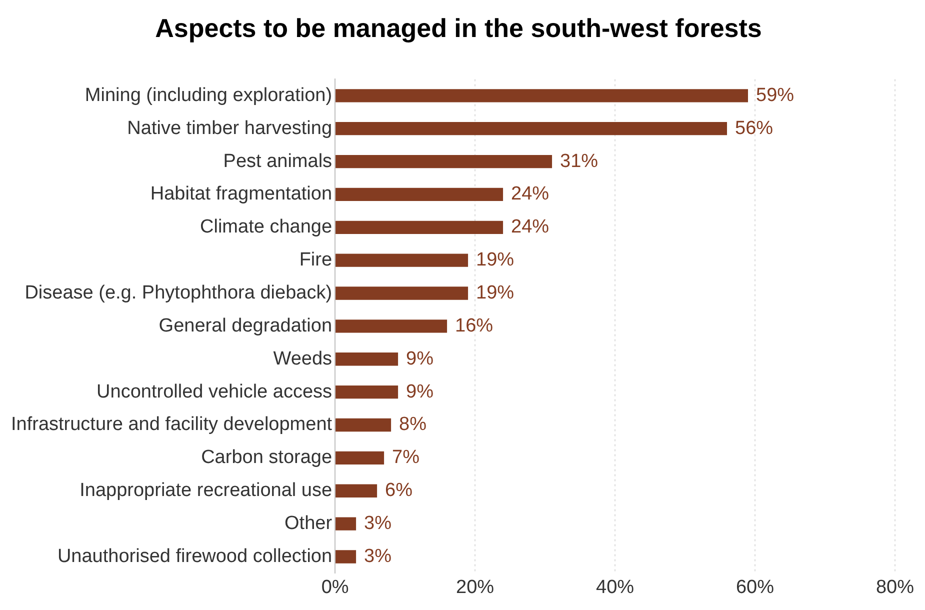 Image resolution: width=925 pixels, height=610 pixels. I want to click on data-label: 59%, so click(775, 95).